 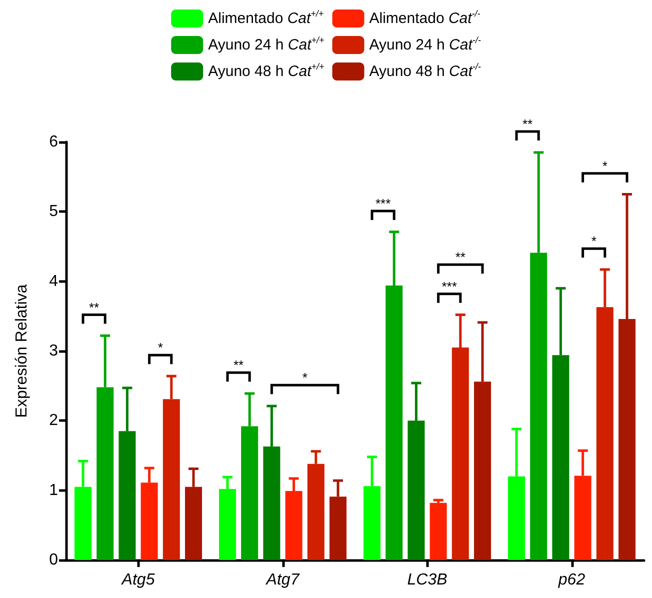 What do you see at coordinates (282, 580) in the screenshot?
I see `x-tick-label: Atg7` at bounding box center [282, 580].